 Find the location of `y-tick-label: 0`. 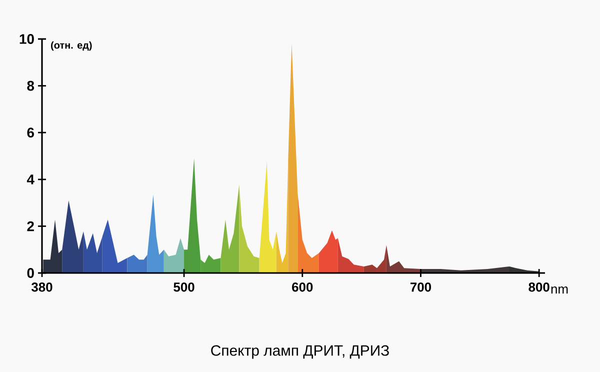

y-tick-label: 0 is located at coordinates (30, 273).